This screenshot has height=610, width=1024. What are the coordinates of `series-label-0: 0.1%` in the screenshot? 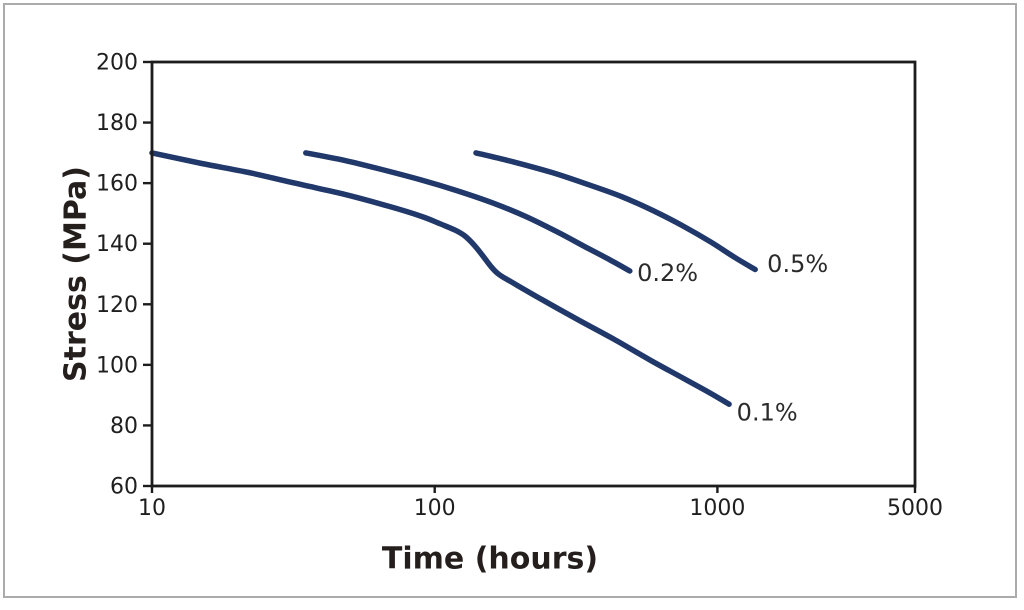 It's located at (767, 412).